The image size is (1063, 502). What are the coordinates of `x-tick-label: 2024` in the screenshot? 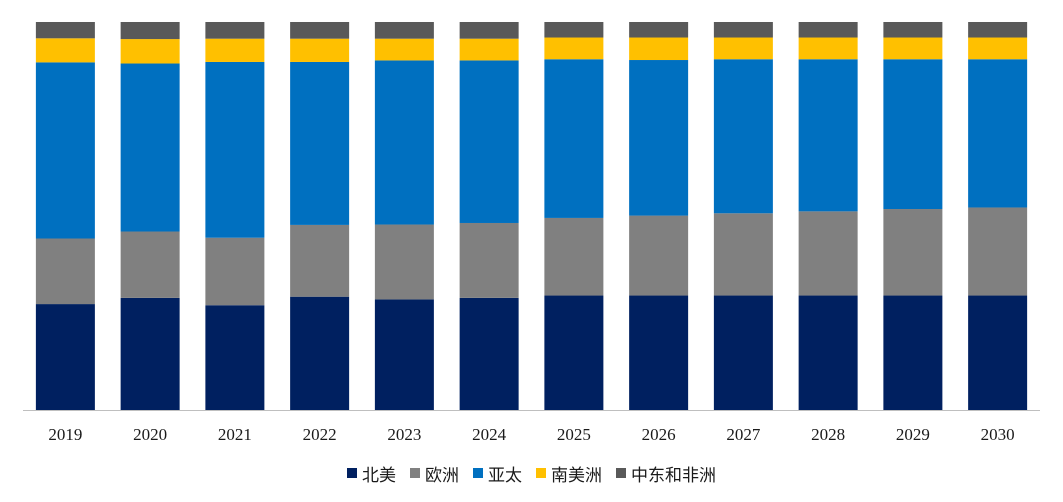 It's located at (489, 434).